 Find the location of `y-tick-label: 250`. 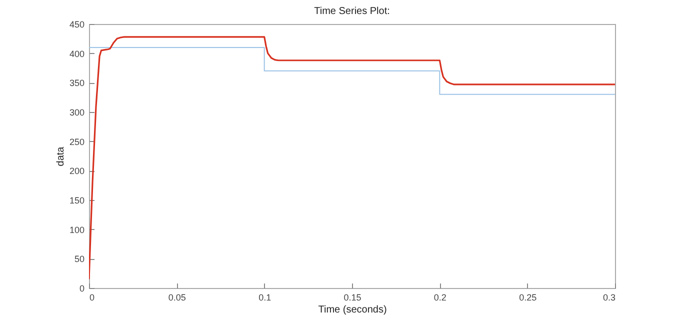

y-tick-label: 250 is located at coordinates (76, 141).